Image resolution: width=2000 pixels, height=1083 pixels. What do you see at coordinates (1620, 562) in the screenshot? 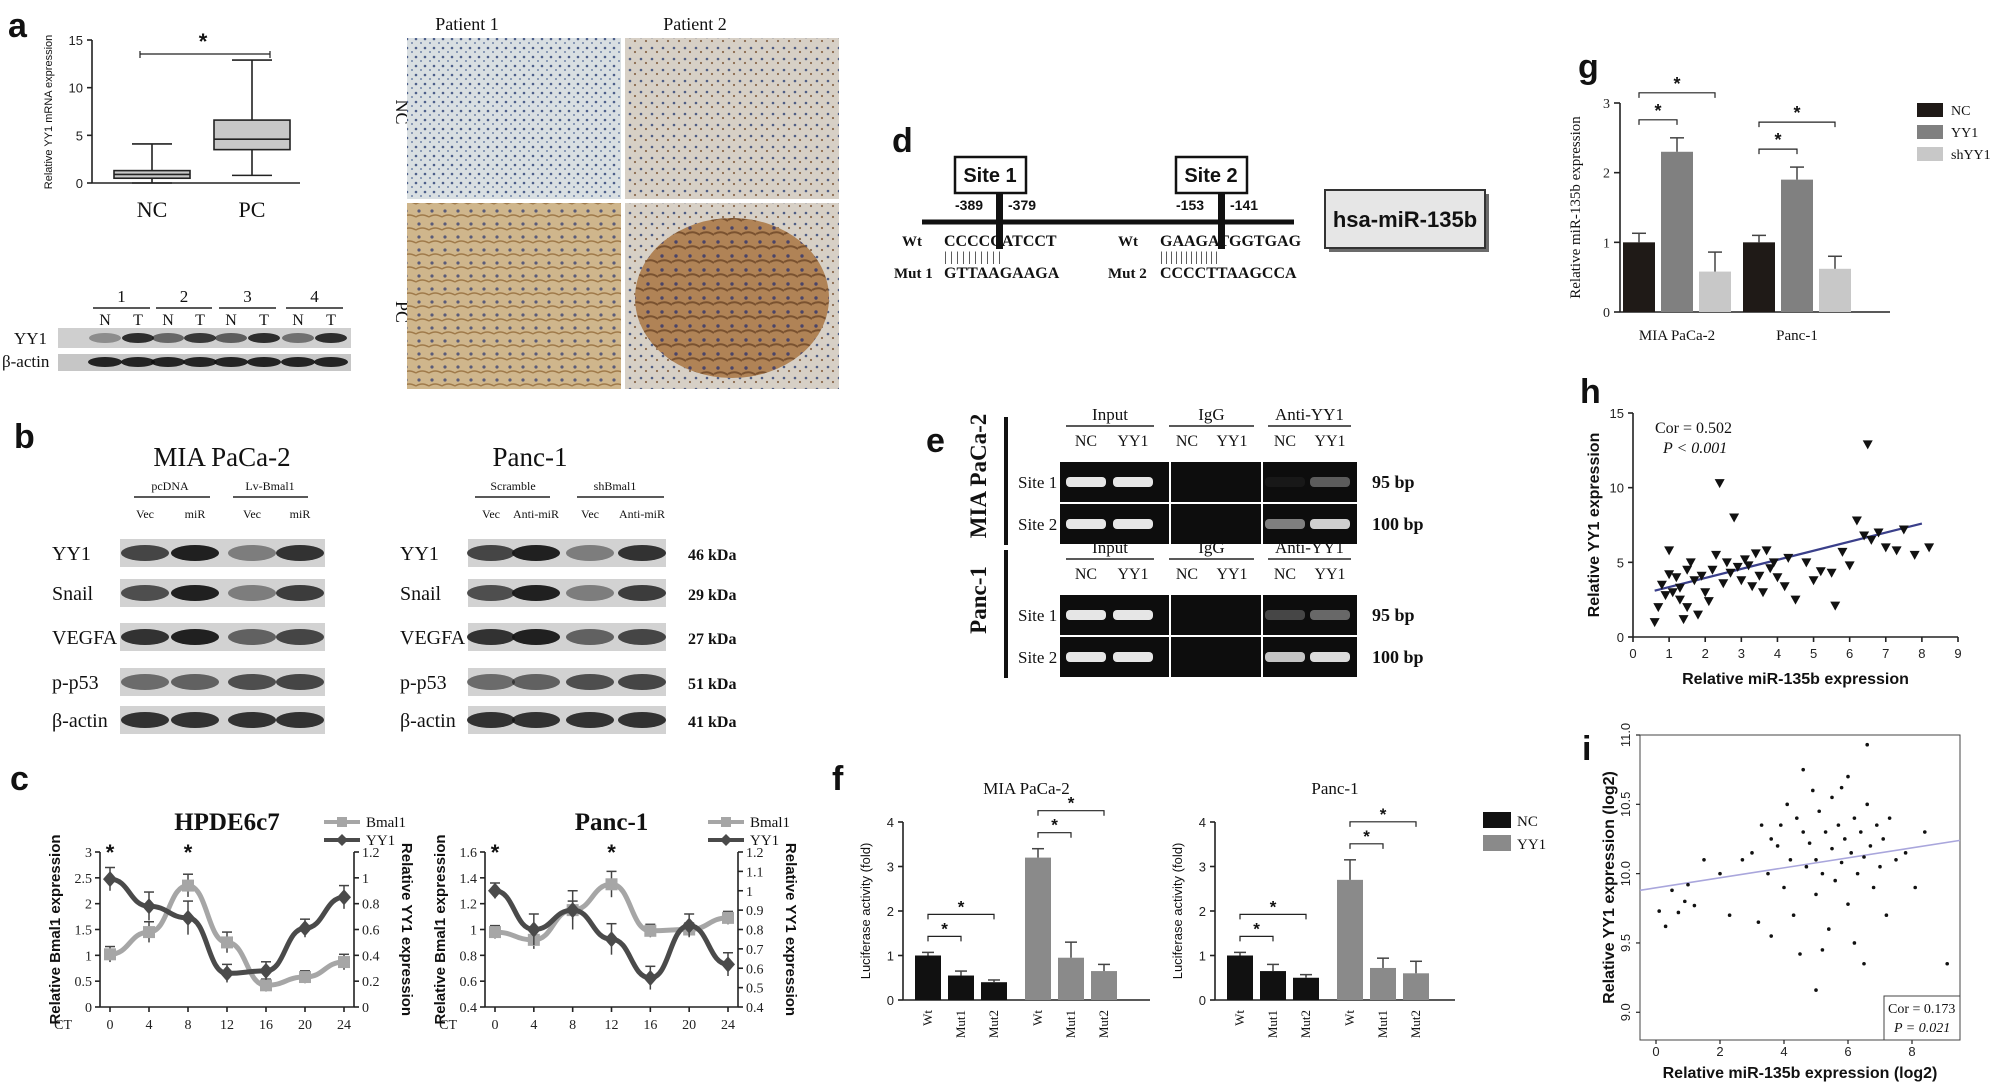
I see `h-ytick-label: 5` at bounding box center [1620, 562].